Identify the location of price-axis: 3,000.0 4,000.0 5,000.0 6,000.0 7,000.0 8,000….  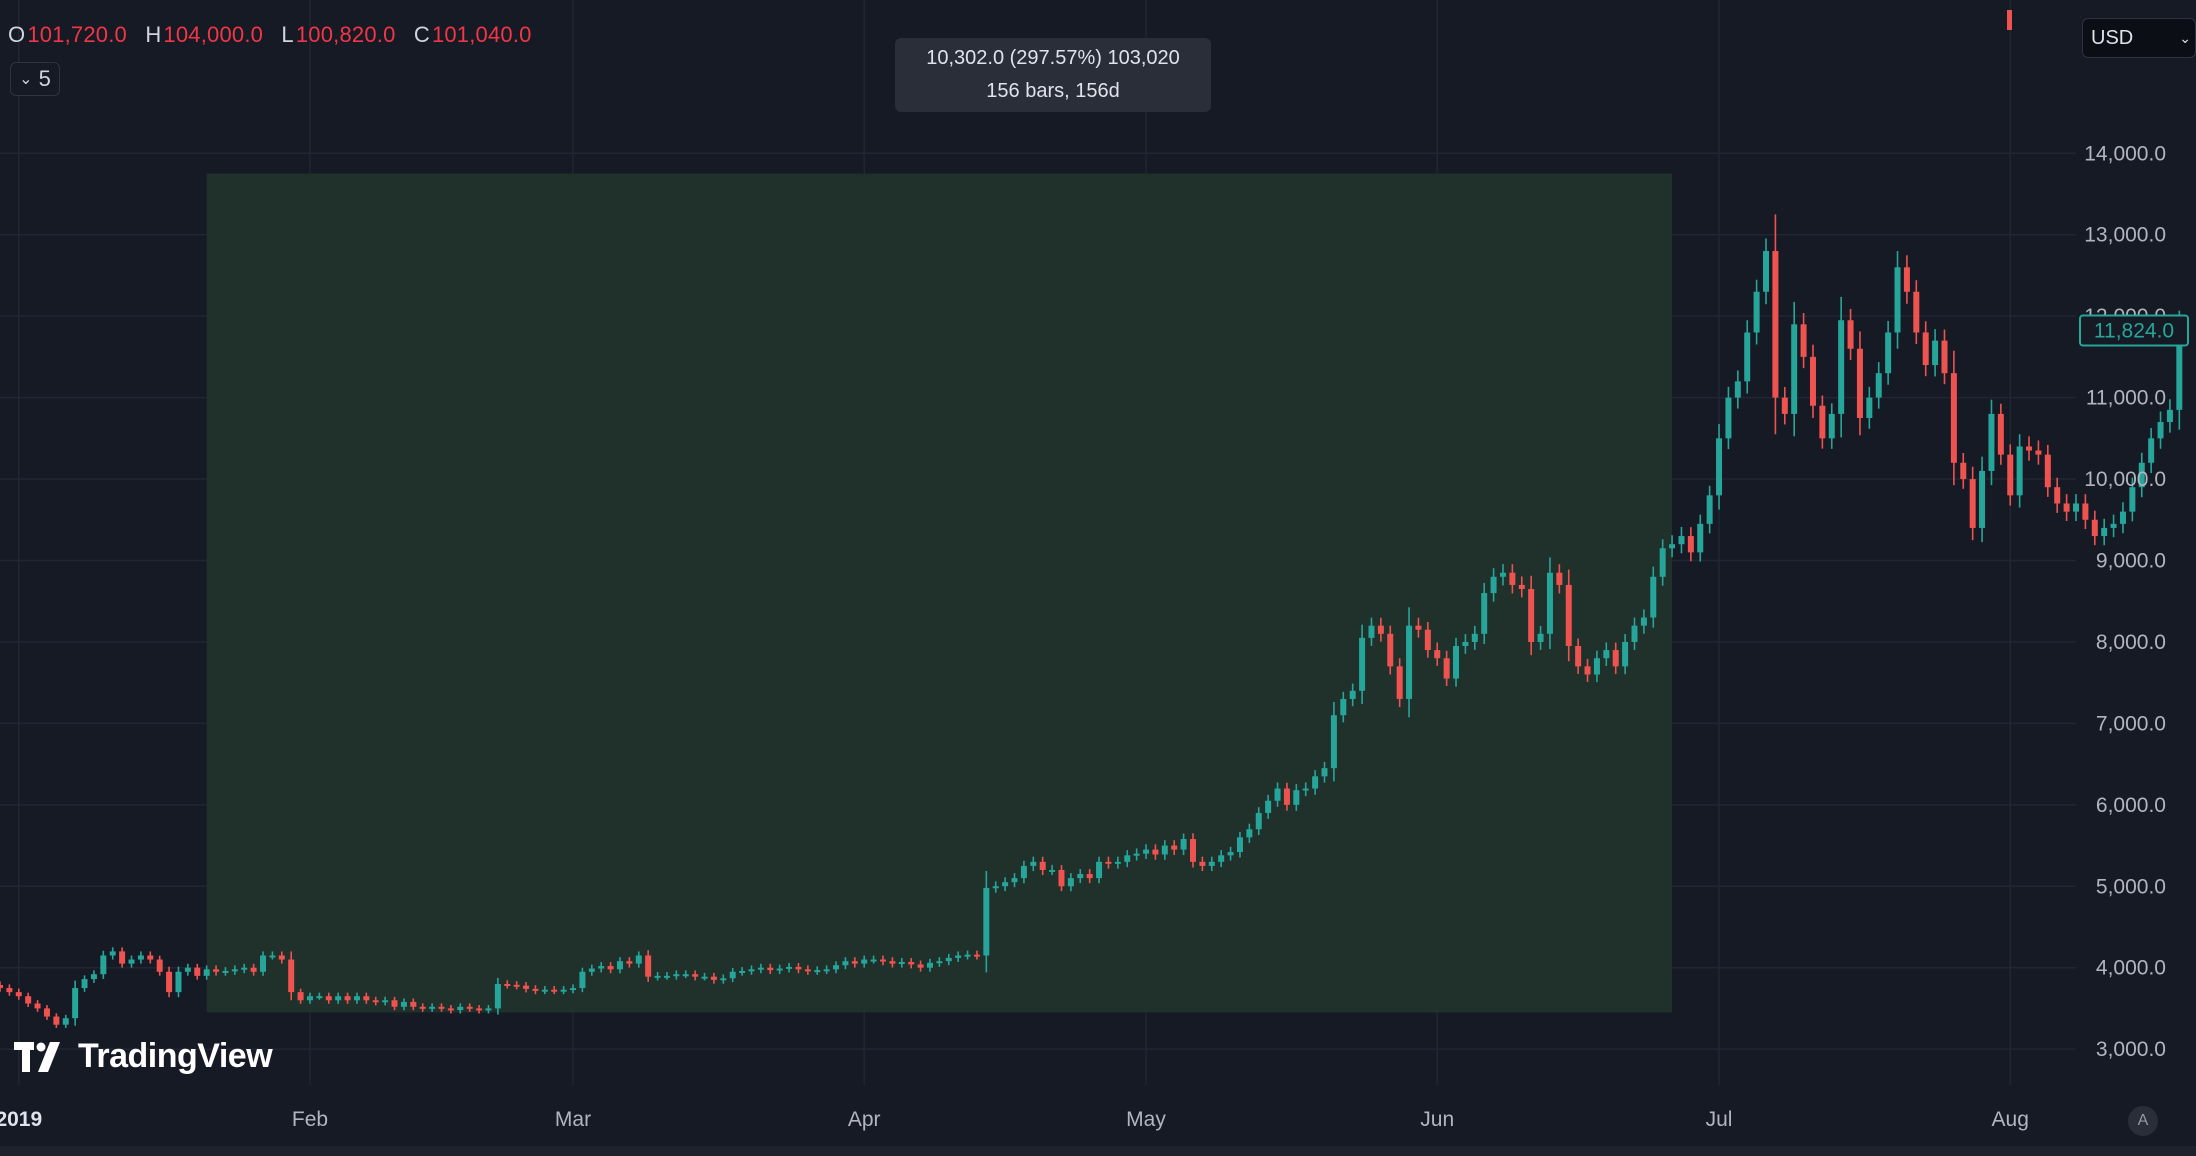
(2125, 601).